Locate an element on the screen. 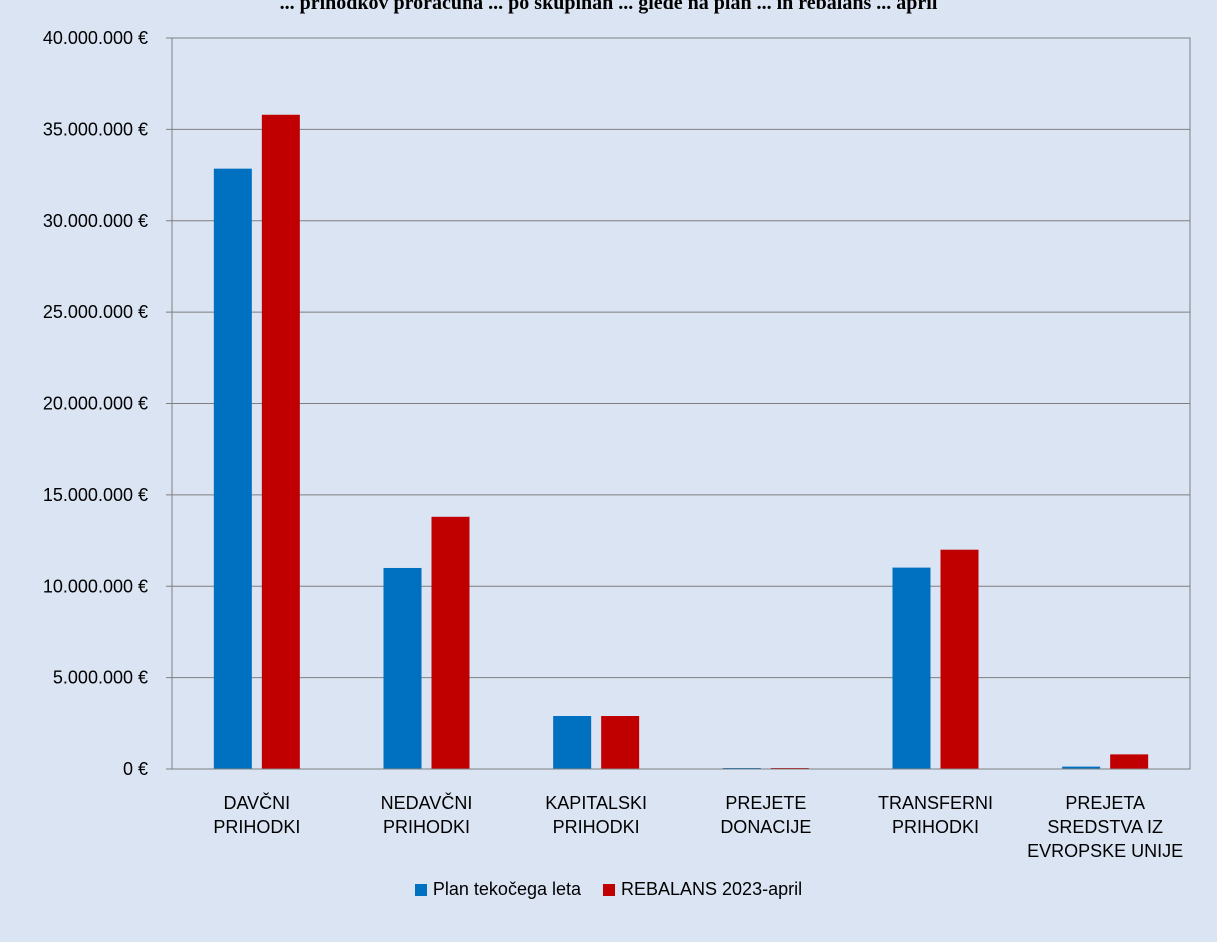 This screenshot has height=942, width=1217. legend-item-0: Plan tekočega leta is located at coordinates (497, 889).